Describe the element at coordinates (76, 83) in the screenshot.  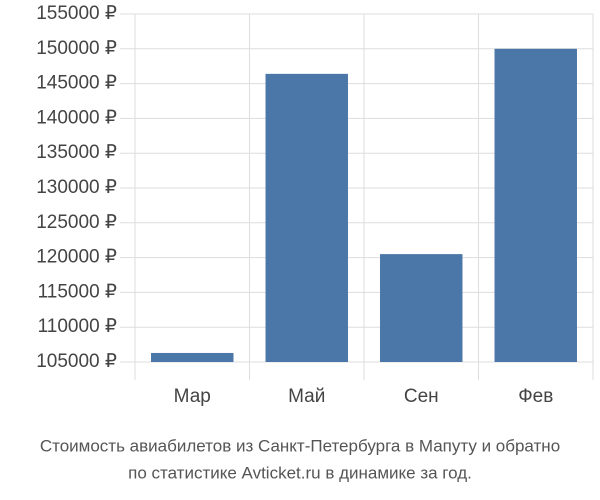
I see `y-tick-label: 145000 ₽` at that location.